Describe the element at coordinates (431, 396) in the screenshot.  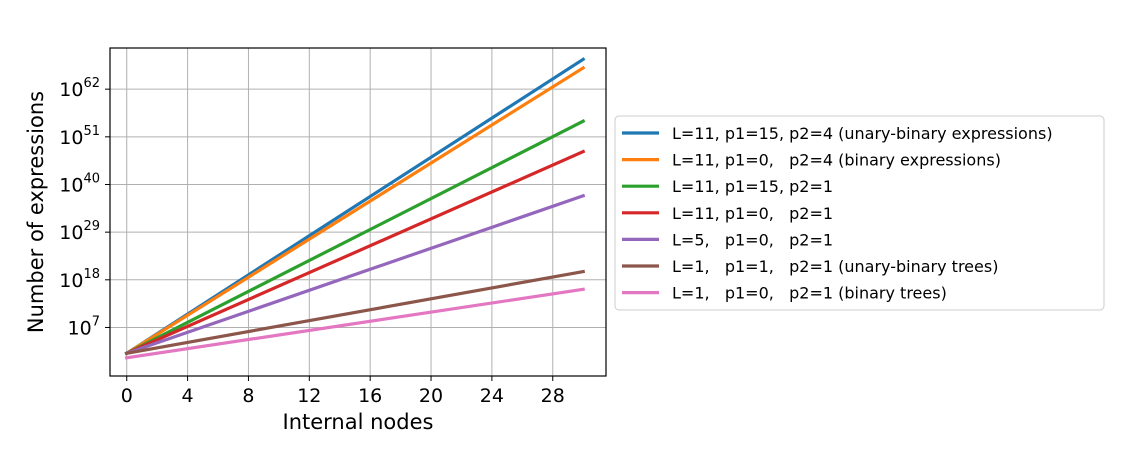
I see `x-tick-label: 20` at that location.